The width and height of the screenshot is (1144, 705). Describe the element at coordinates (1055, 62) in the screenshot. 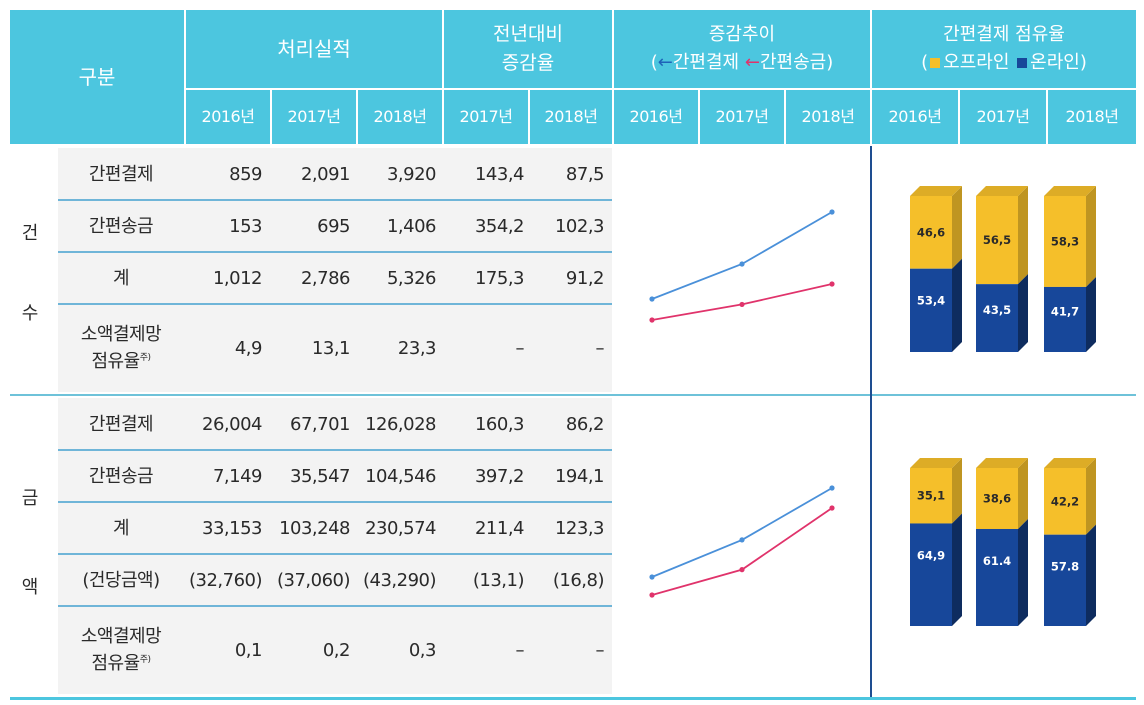

I see `legend-online: 온라인` at that location.